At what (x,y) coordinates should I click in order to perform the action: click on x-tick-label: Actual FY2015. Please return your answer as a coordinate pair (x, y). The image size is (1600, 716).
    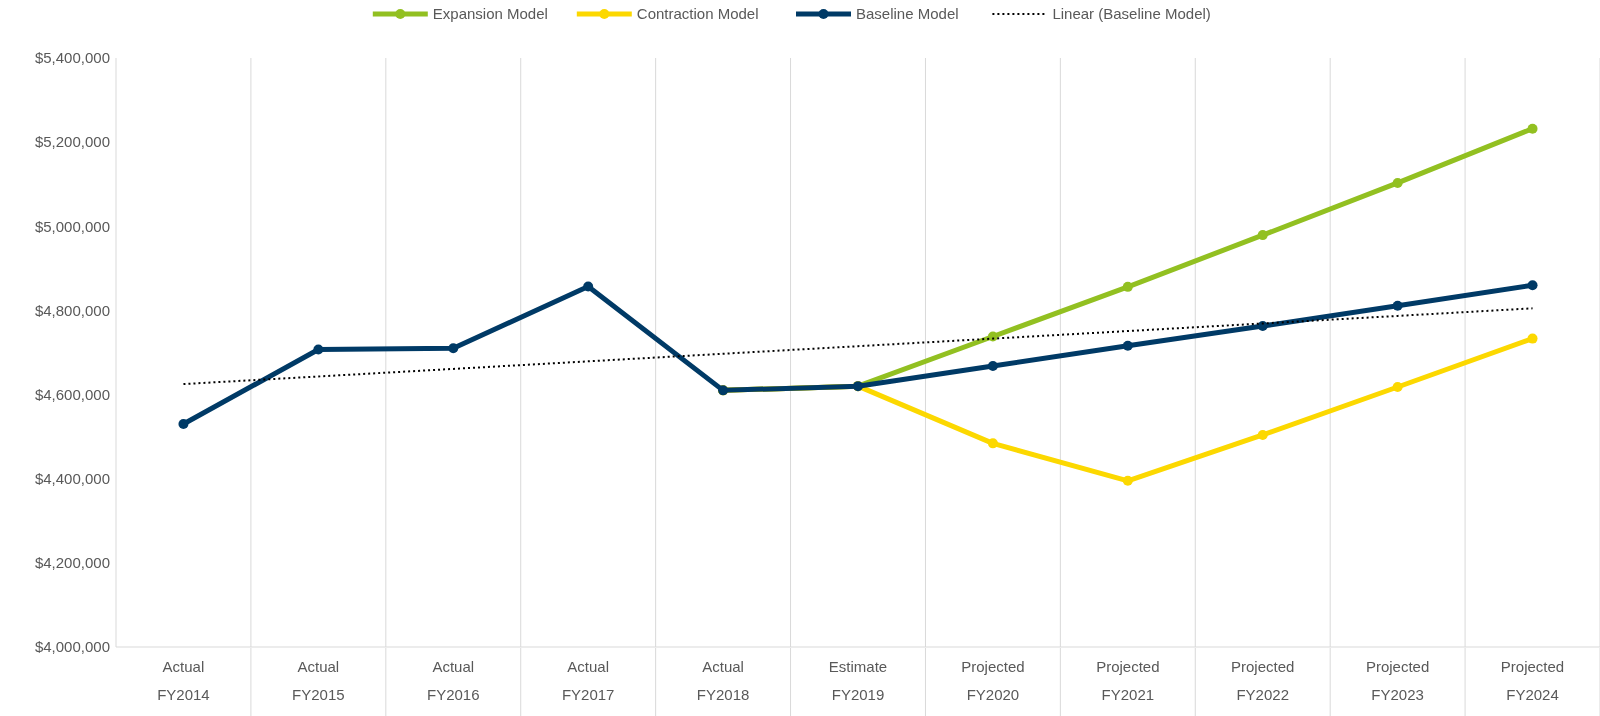
    Looking at the image, I should click on (318, 680).